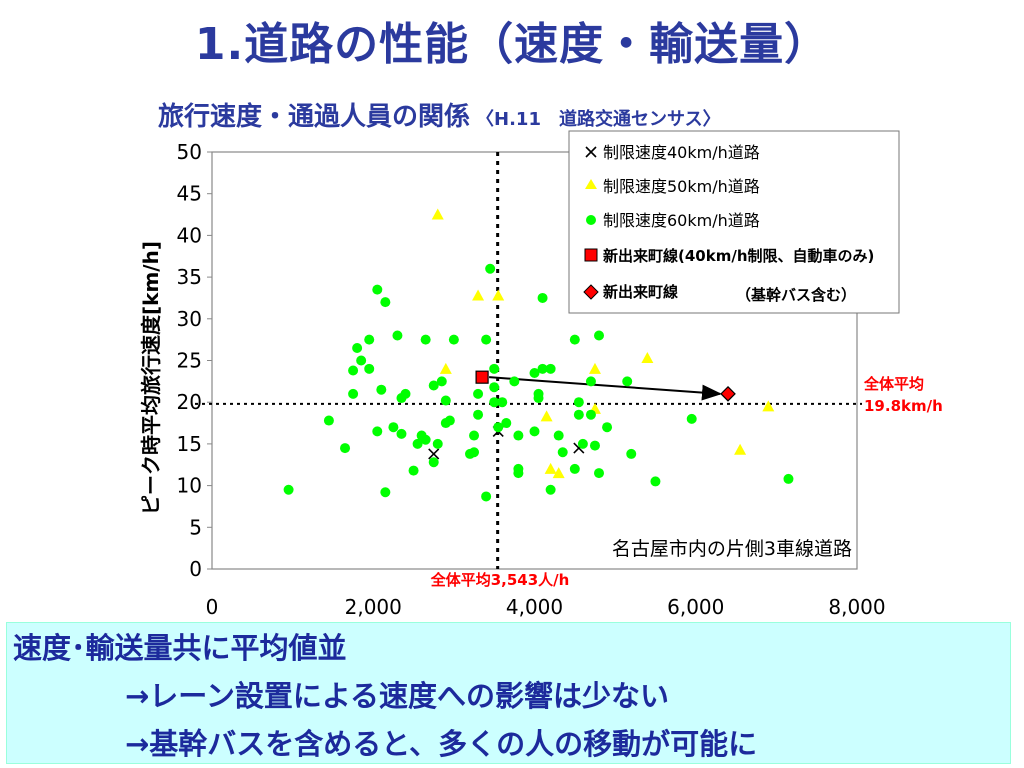  I want to click on legend-item-shindeki-car: 新出来町線(40km/h制限、自動車のみ), so click(729, 256).